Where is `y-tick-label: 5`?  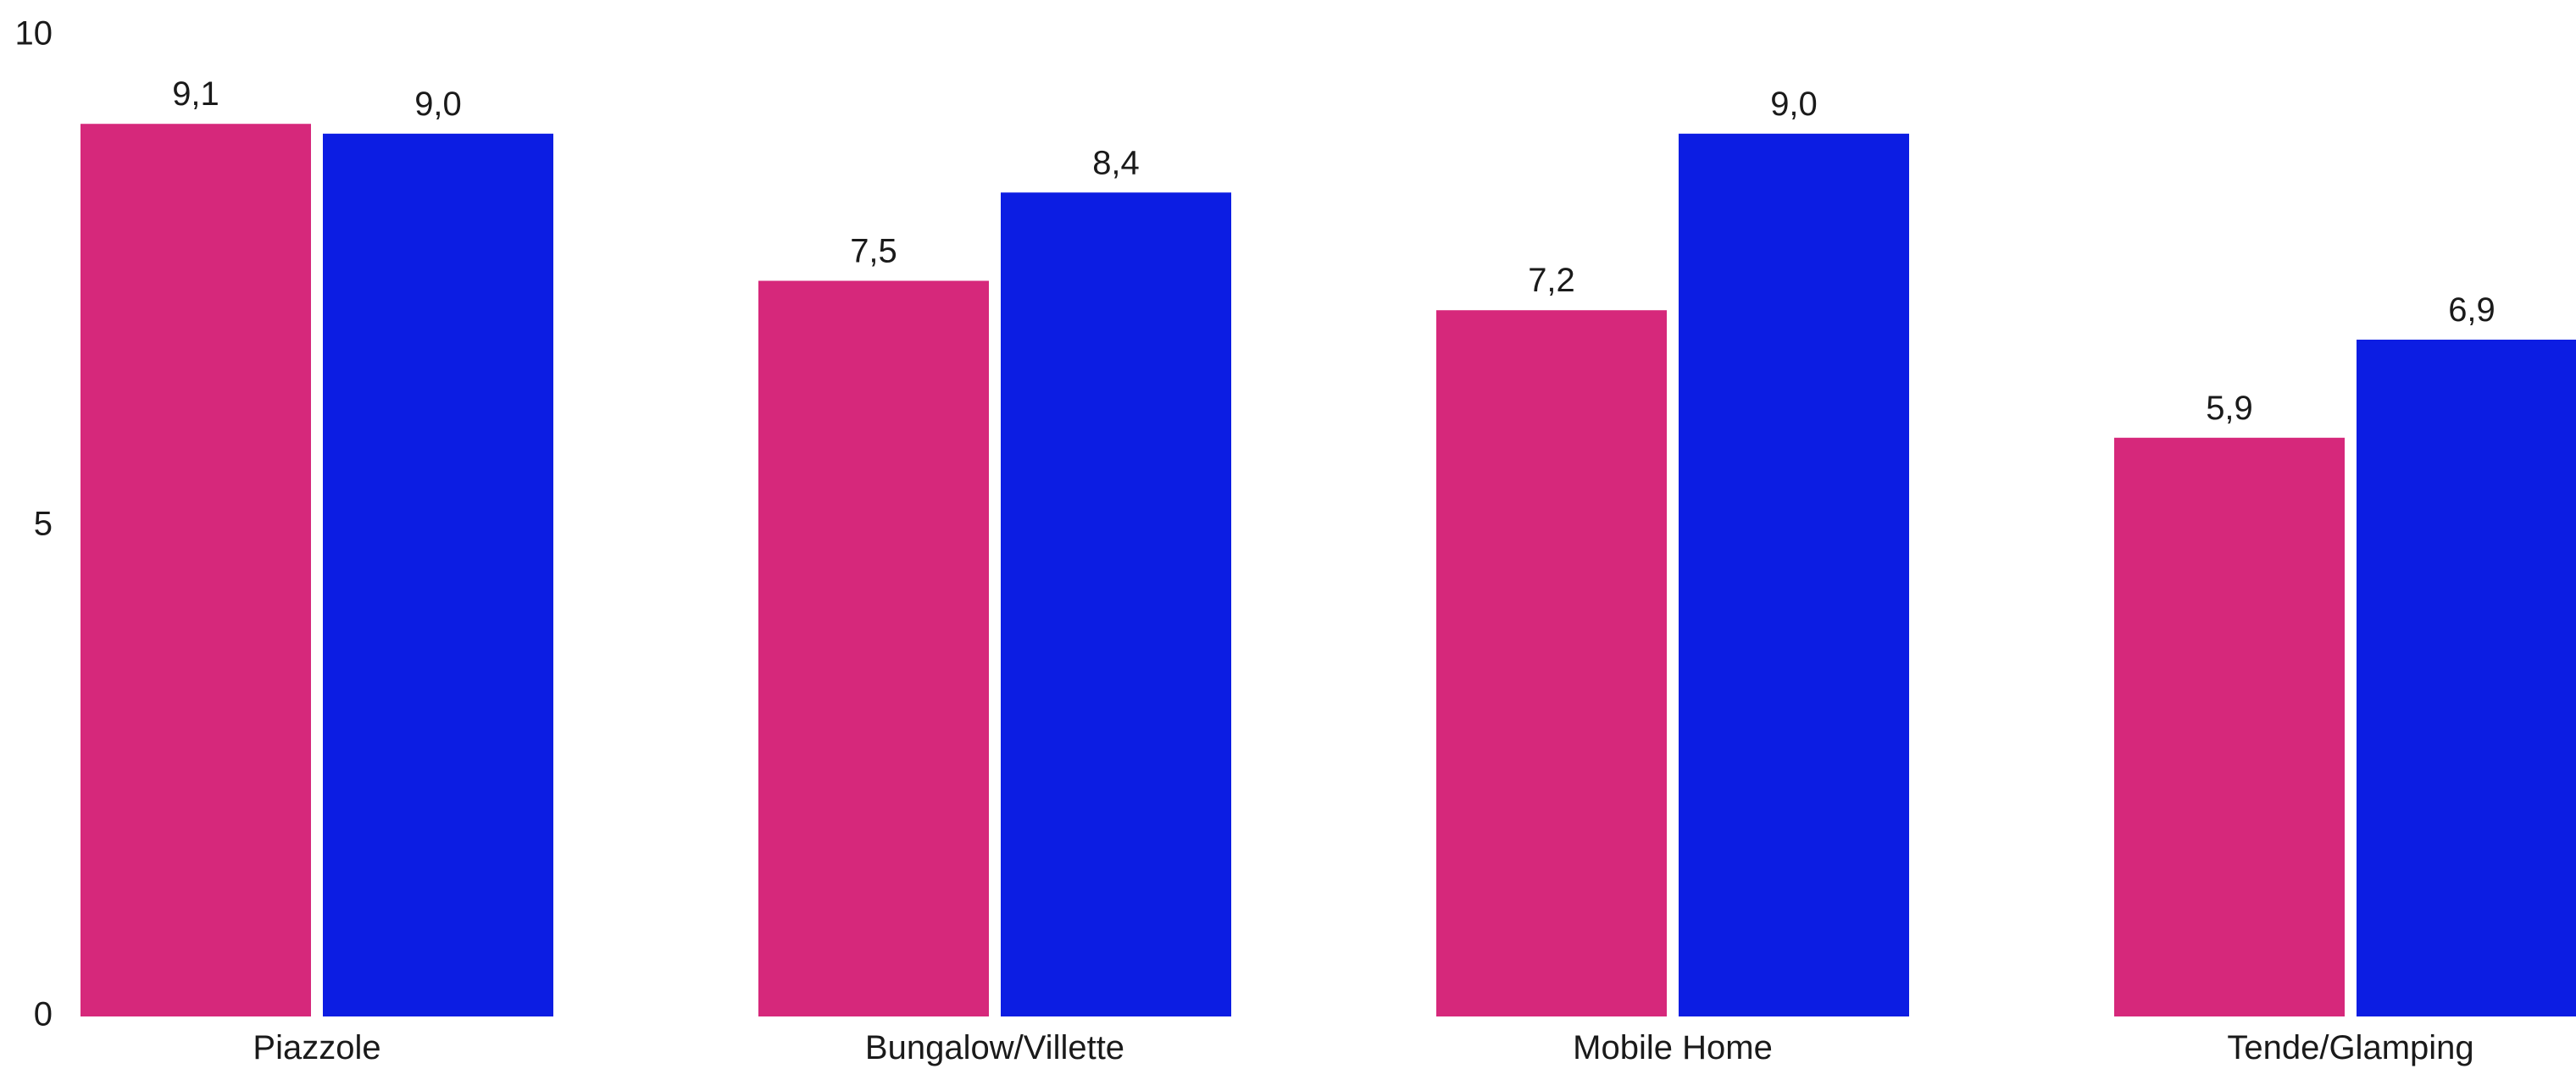
y-tick-label: 5 is located at coordinates (43, 524).